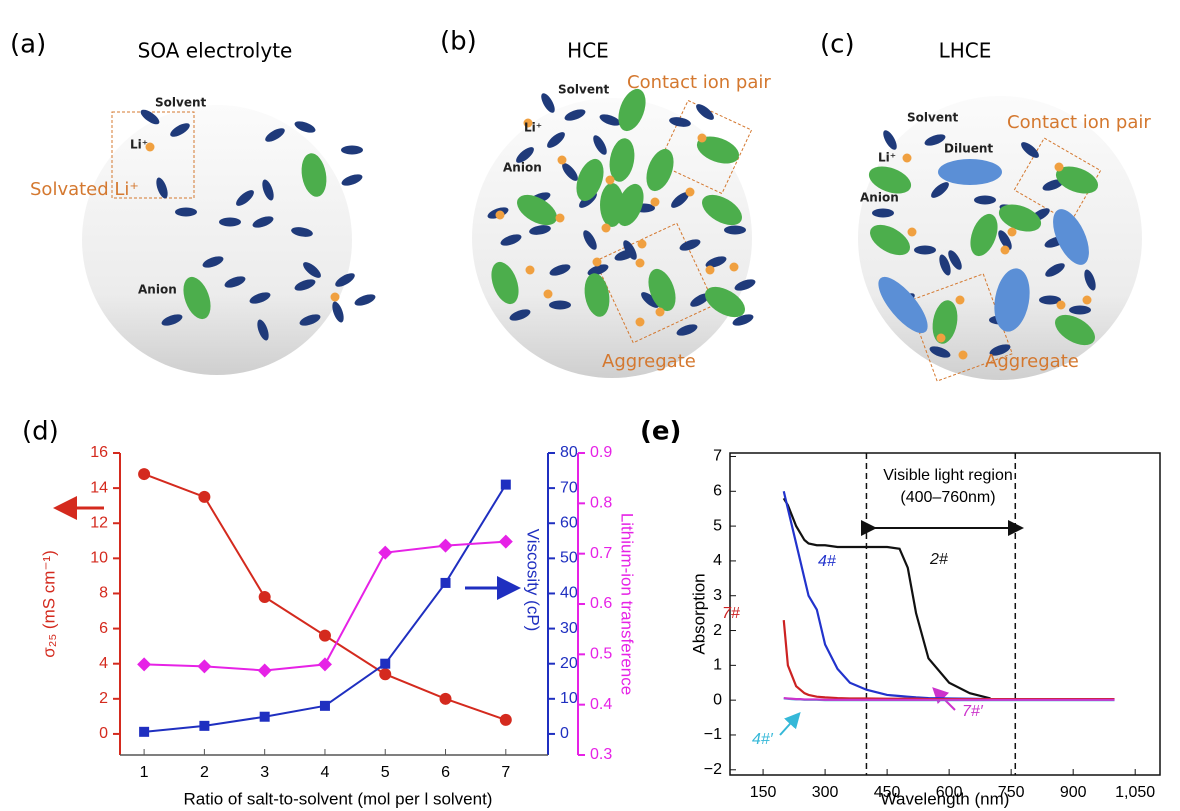 The height and width of the screenshot is (811, 1180). What do you see at coordinates (569, 558) in the screenshot?
I see `tick-label: 50` at bounding box center [569, 558].